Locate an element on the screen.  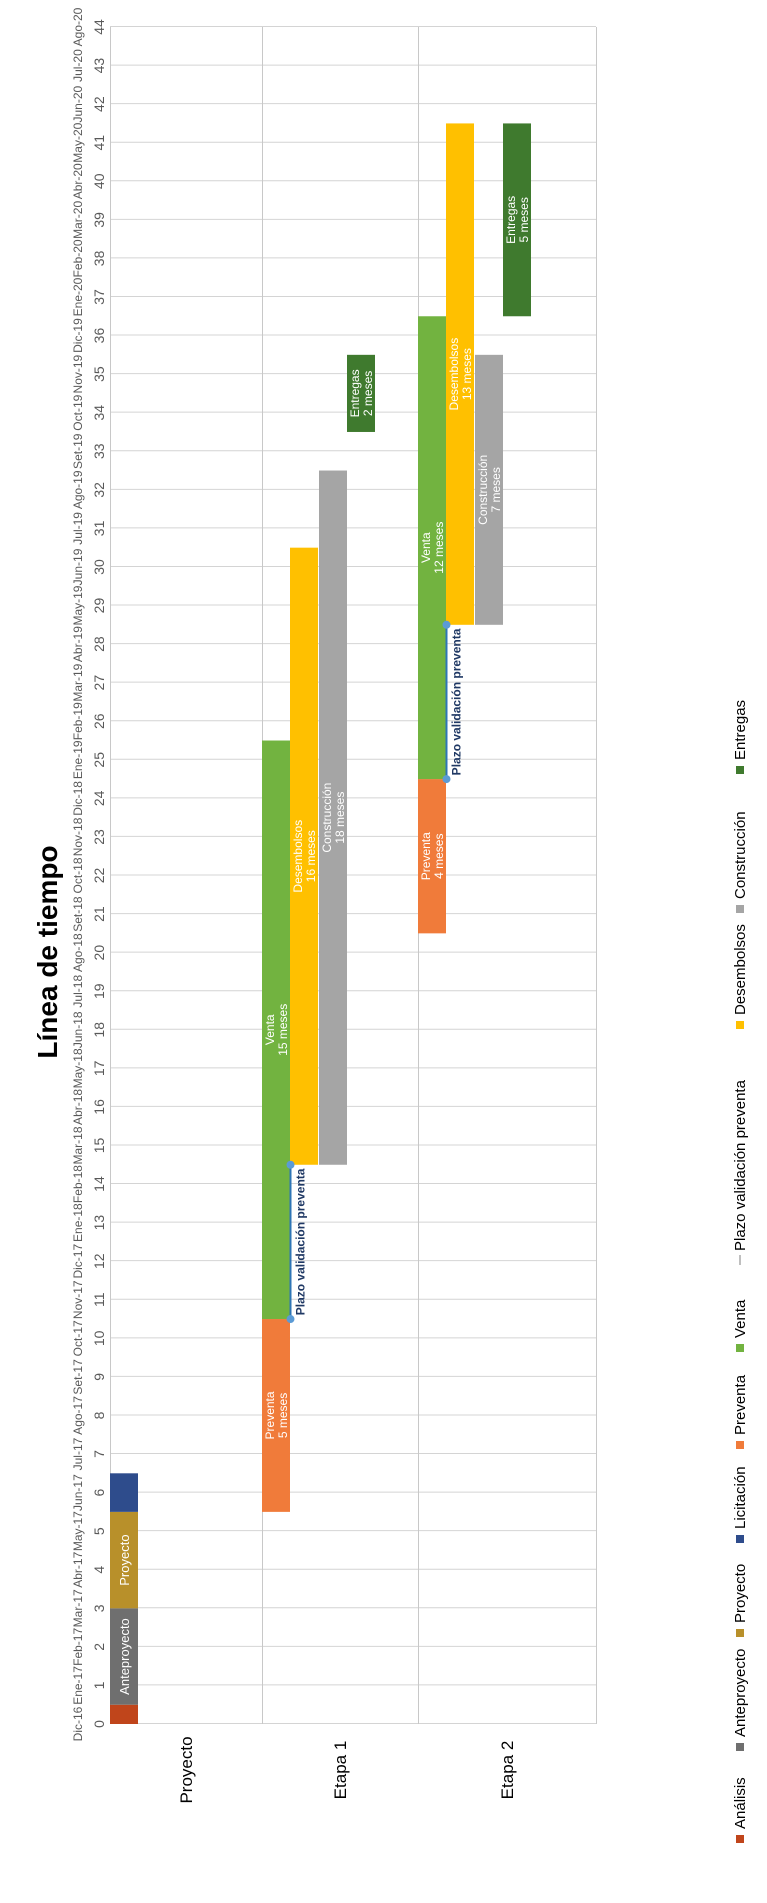
bar-anteproyecto is located at coordinates (124, 1656).